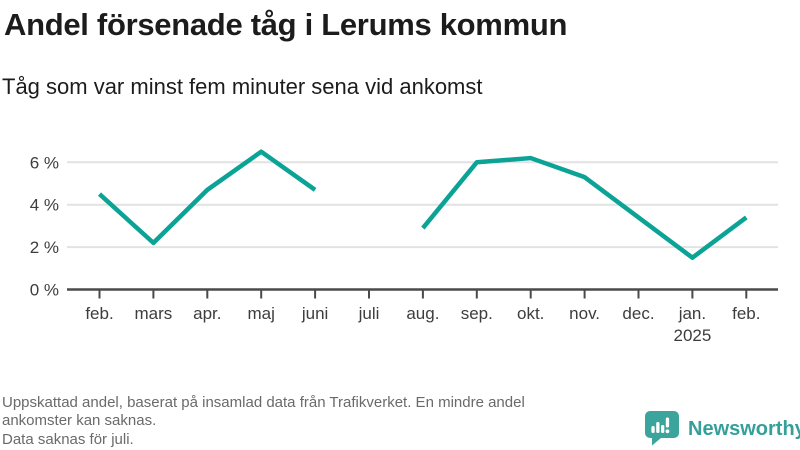 The height and width of the screenshot is (450, 800). I want to click on footer-note-line: ankomster kan saknas., so click(79, 421).